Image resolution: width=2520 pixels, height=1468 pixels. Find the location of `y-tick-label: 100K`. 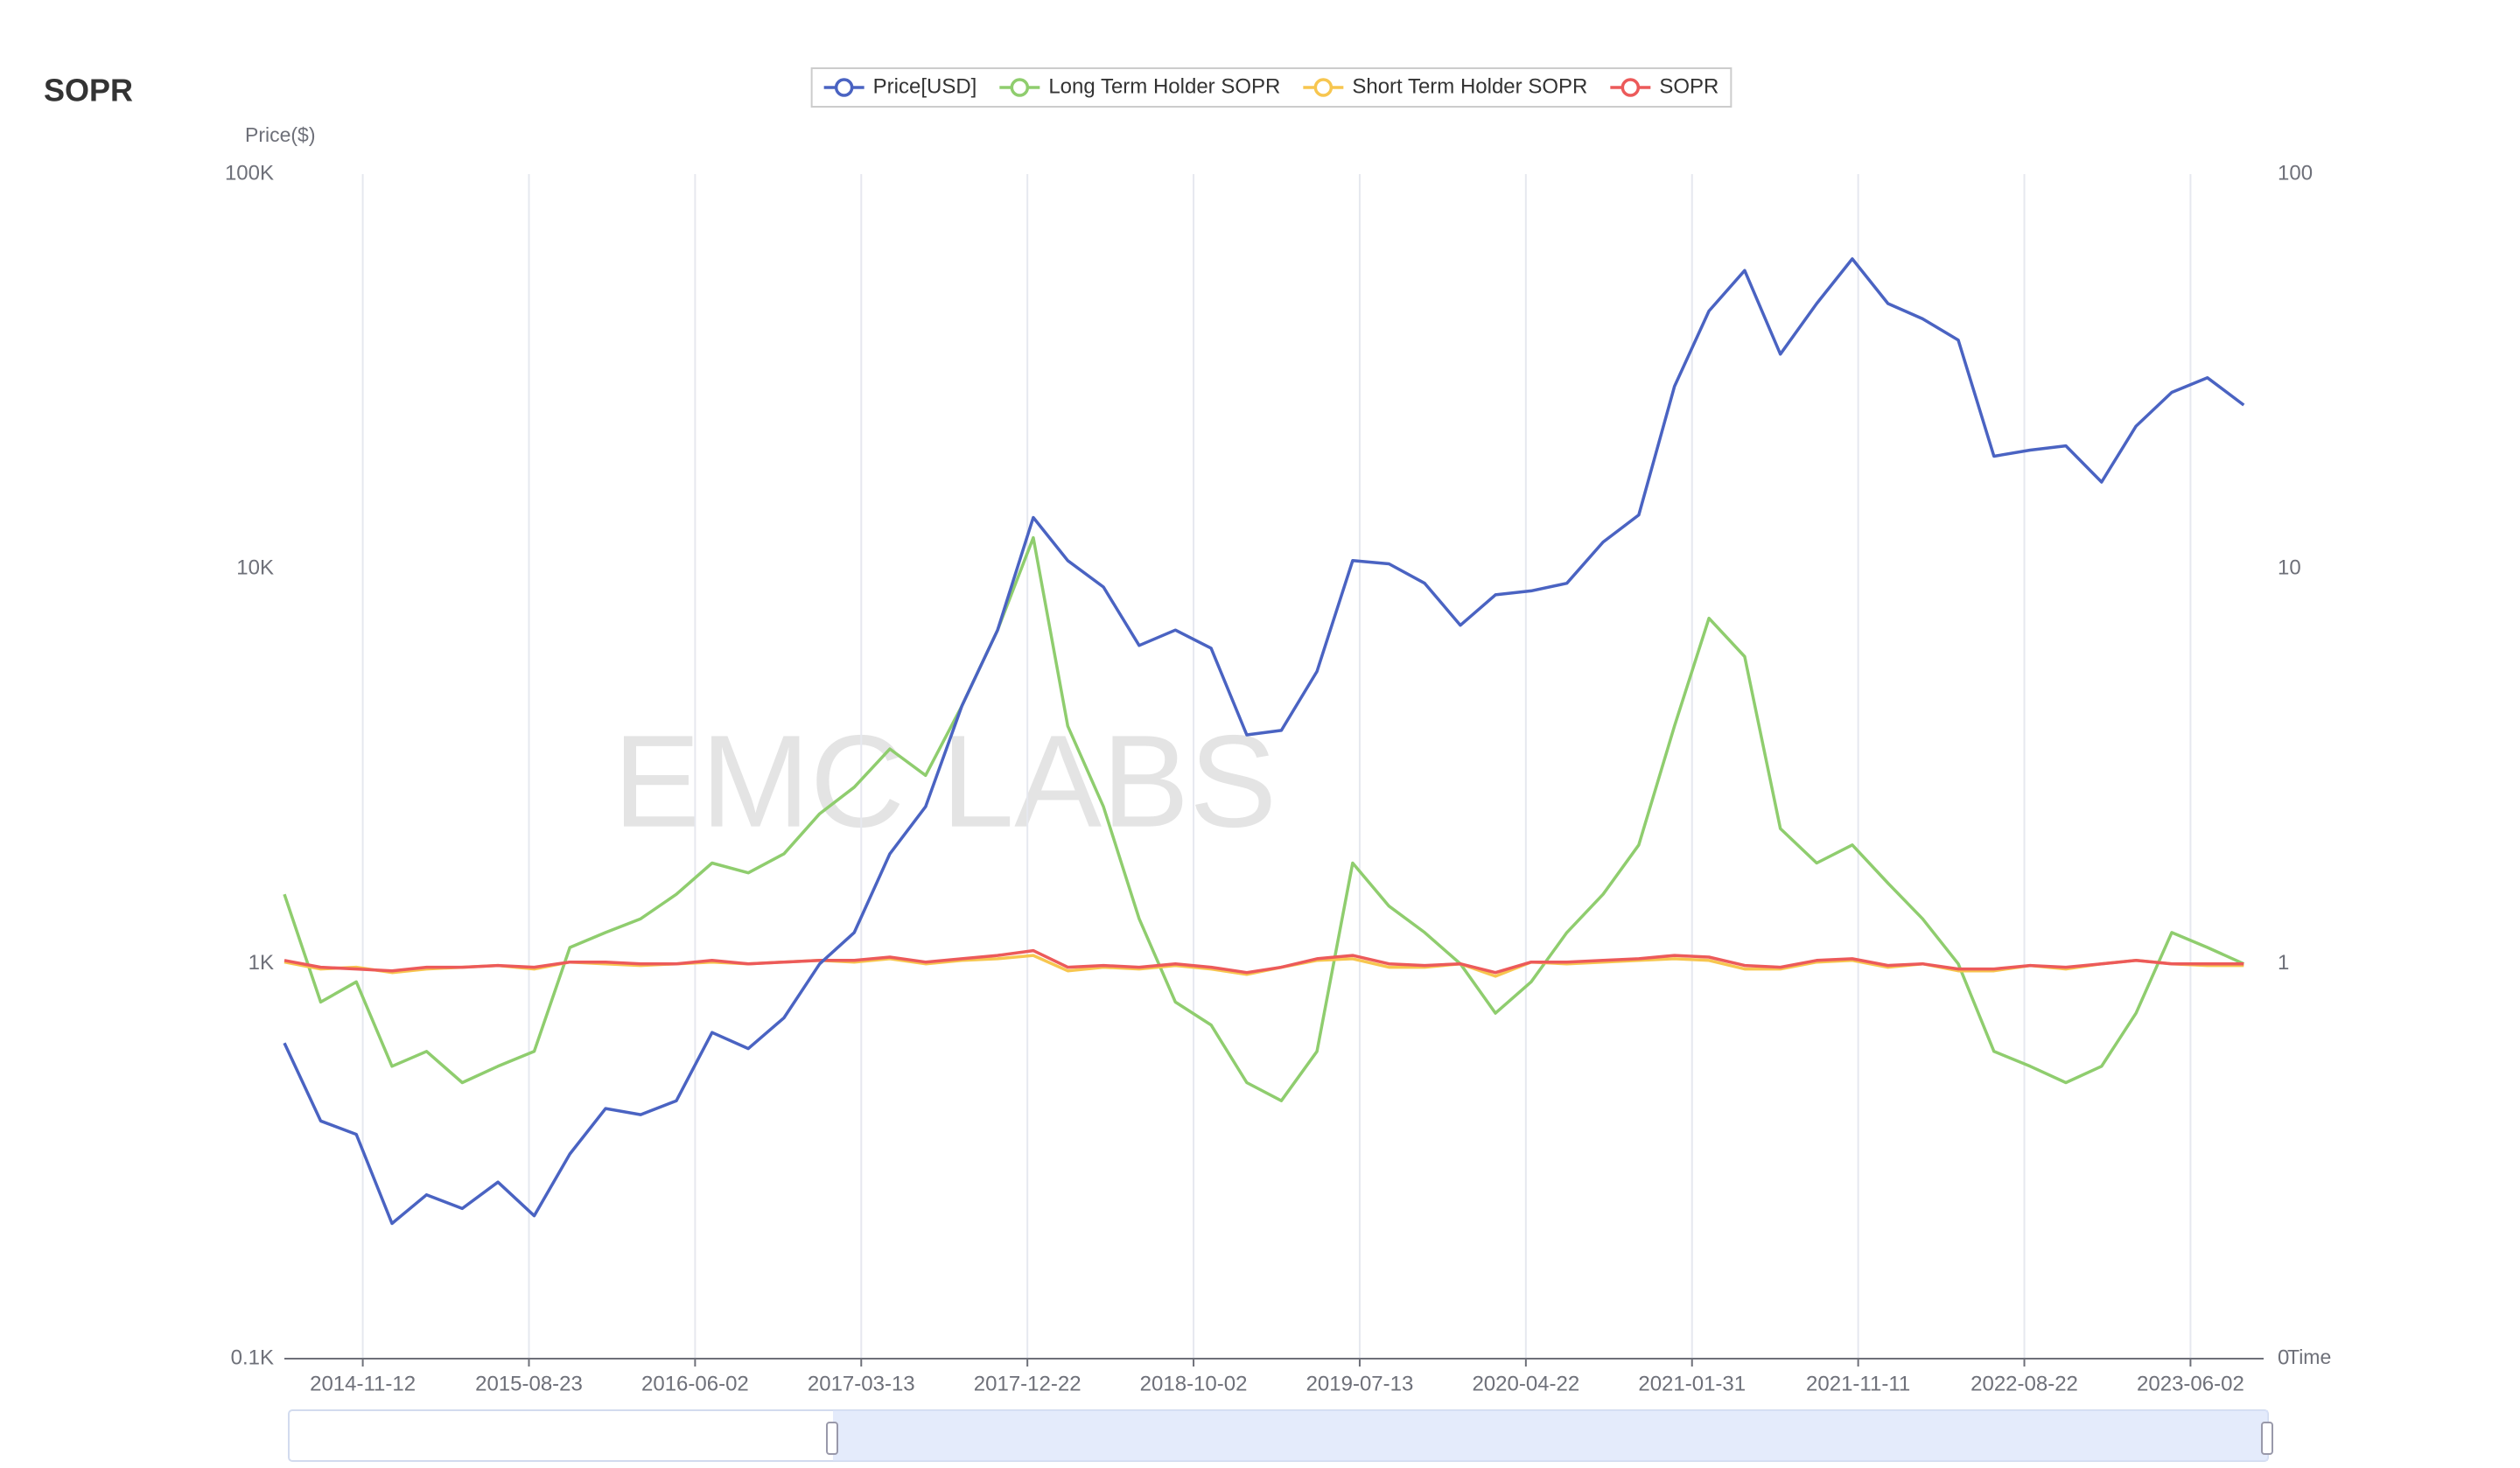

y-tick-label: 100K is located at coordinates (249, 173).